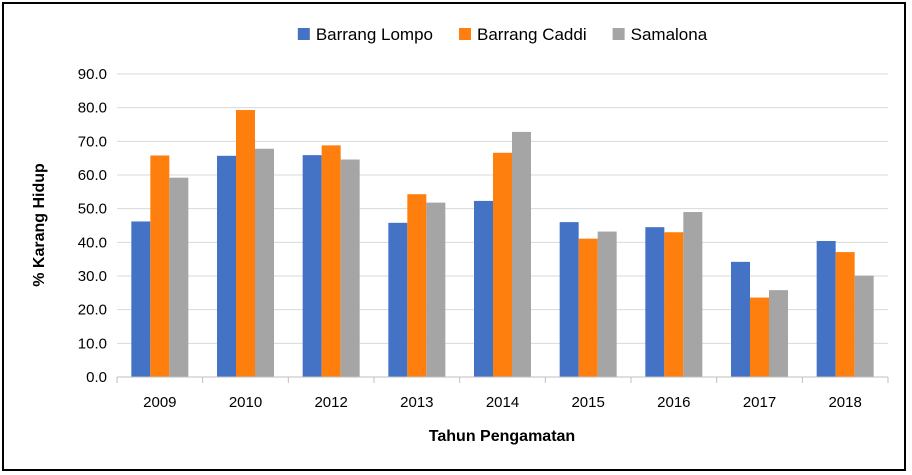 Image resolution: width=912 pixels, height=475 pixels. Describe the element at coordinates (759, 337) in the screenshot. I see `bar-barrang-caddi-2017` at that location.